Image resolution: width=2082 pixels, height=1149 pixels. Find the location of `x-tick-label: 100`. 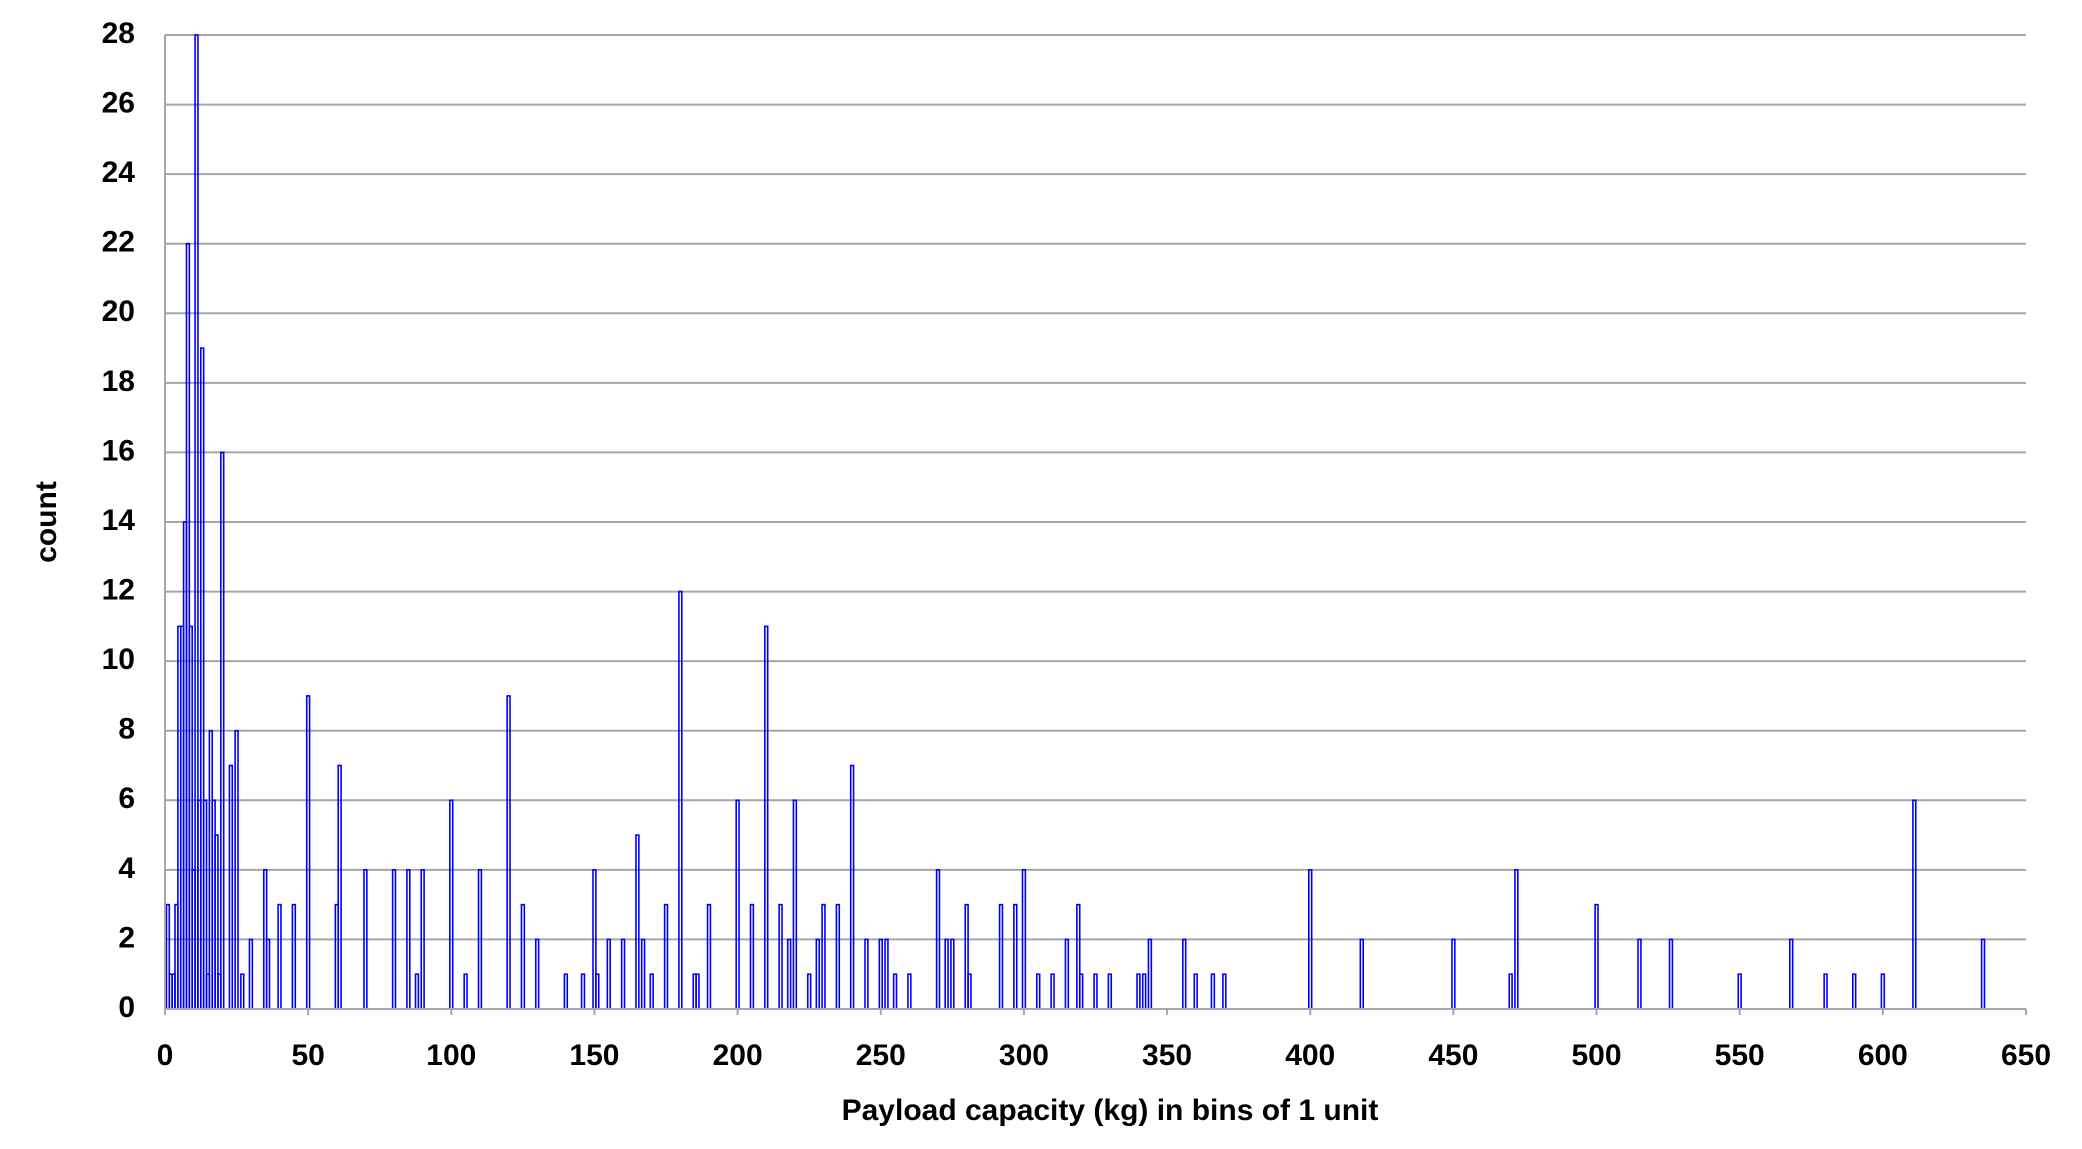

x-tick-label: 100 is located at coordinates (451, 1055).